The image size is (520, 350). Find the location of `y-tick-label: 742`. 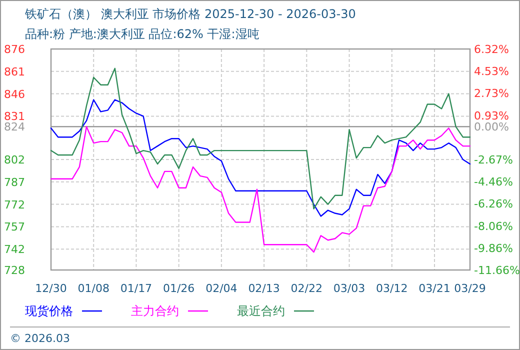

y-tick-label: 742 is located at coordinates (14, 249).